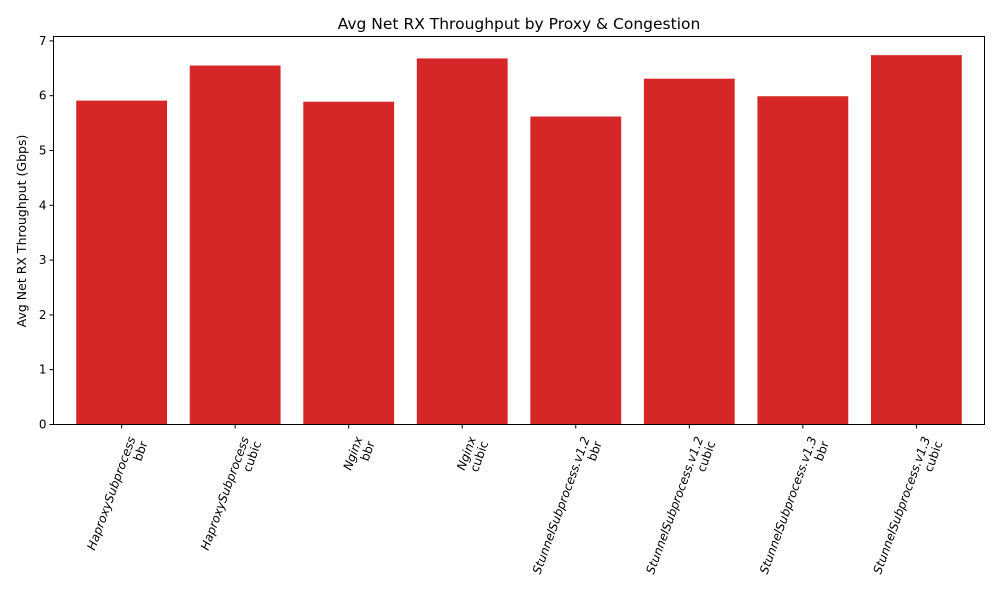 Image resolution: width=1000 pixels, height=600 pixels. Describe the element at coordinates (907, 508) in the screenshot. I see `x-tick-label: StunnelSubprocess.v1.3cubic` at that location.